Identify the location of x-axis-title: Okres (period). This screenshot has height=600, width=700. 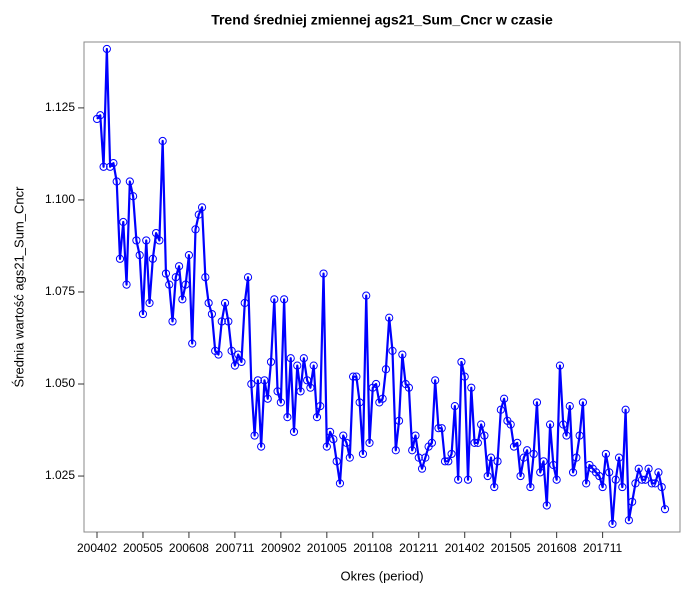
(381, 575).